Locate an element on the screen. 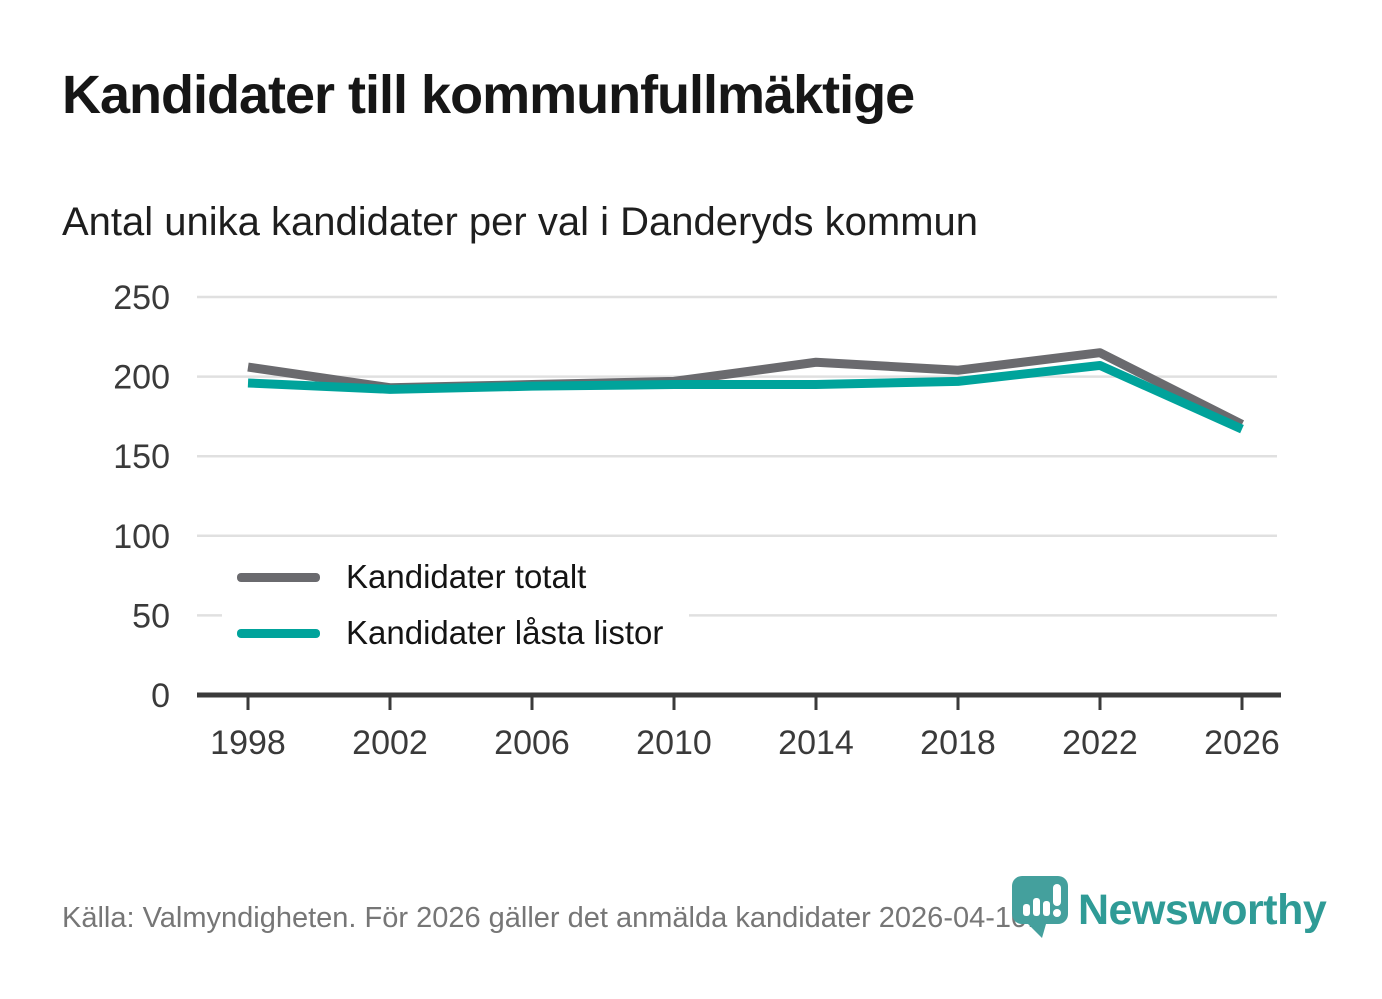 The width and height of the screenshot is (1382, 999). legend-item-totalt: Kandidater totalt is located at coordinates (450, 577).